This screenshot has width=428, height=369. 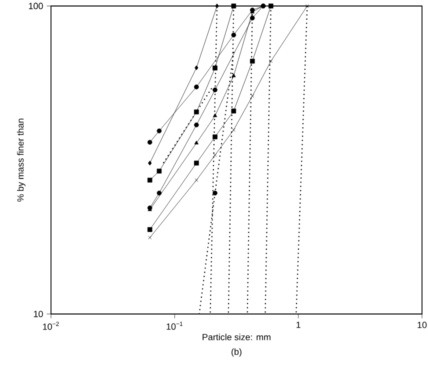 What do you see at coordinates (422, 325) in the screenshot?
I see `x-tick-label: 10` at bounding box center [422, 325].